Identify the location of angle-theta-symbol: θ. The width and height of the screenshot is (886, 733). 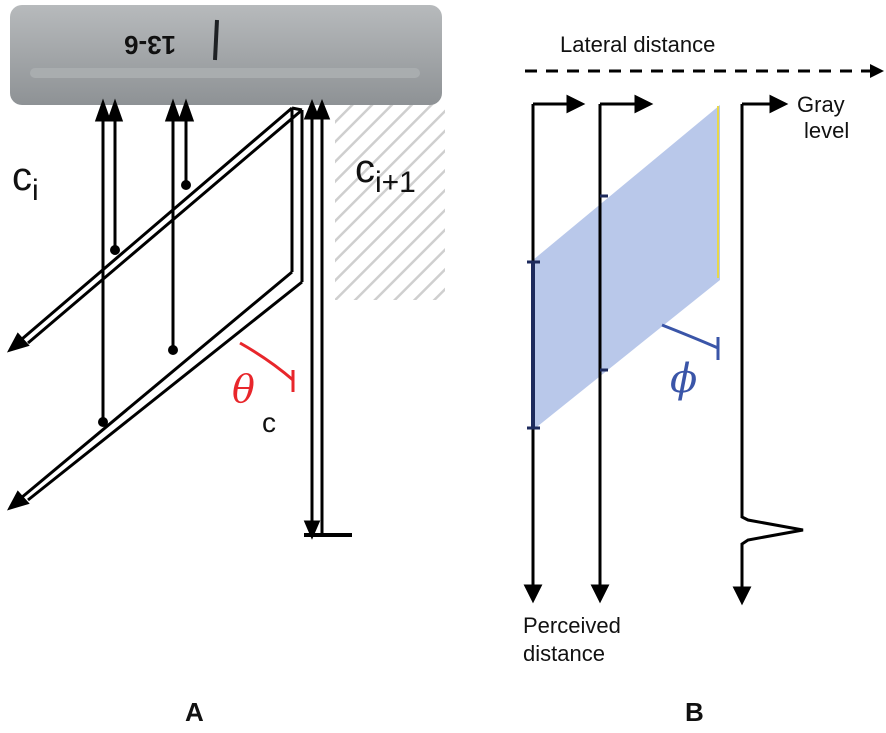
(243, 389).